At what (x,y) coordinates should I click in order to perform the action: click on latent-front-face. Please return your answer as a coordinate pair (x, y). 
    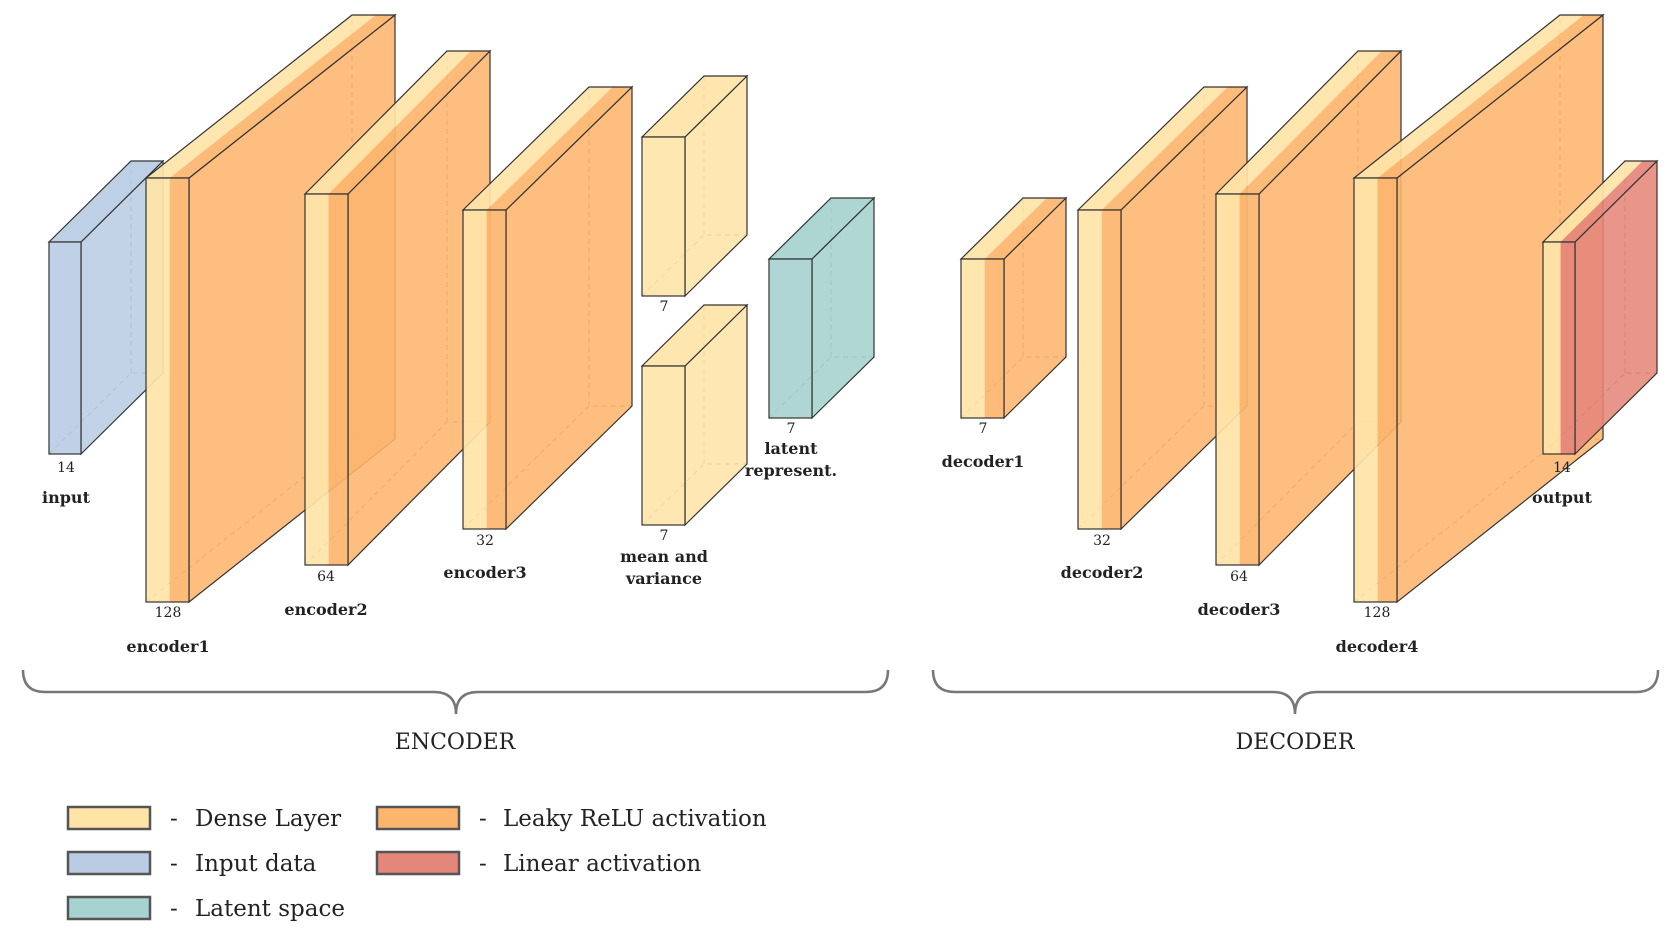
    Looking at the image, I should click on (790, 338).